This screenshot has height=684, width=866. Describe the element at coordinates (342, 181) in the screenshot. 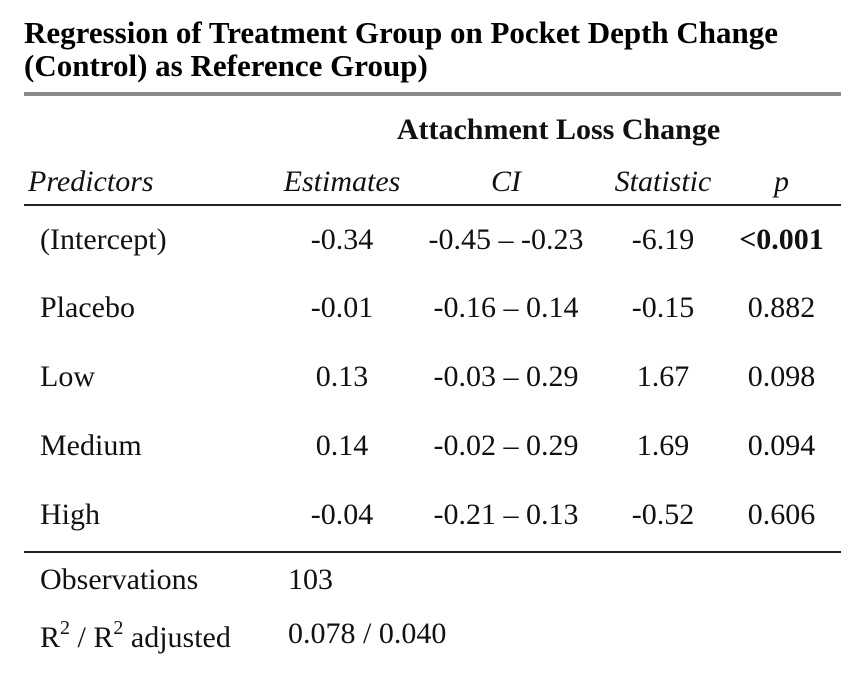

I see `column-header-estimates: Estimates` at that location.